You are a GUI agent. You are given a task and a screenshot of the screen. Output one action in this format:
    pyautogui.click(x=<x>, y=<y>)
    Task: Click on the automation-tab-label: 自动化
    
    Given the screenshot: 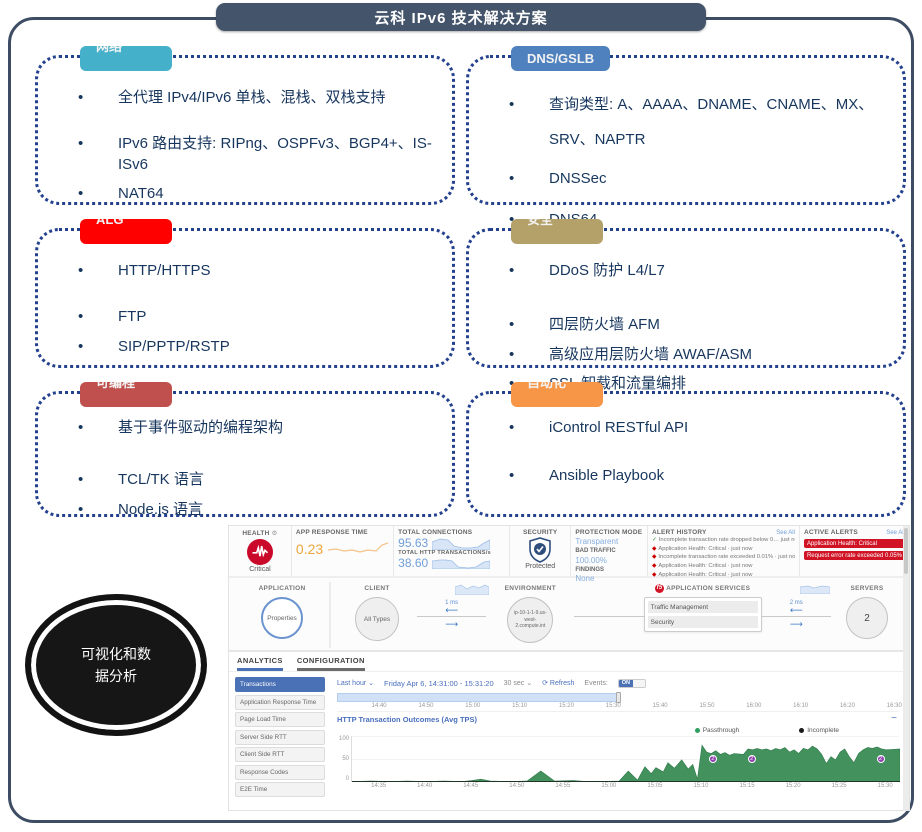 What is the action you would take?
    pyautogui.click(x=547, y=386)
    